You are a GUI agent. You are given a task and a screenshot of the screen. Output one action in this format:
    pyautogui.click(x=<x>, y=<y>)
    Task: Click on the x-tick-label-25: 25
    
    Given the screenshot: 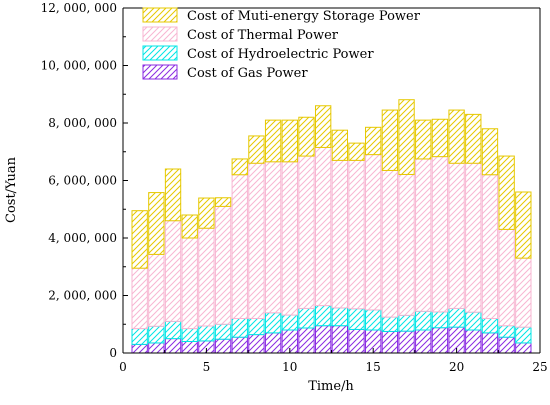 What is the action you would take?
    pyautogui.click(x=539, y=367)
    